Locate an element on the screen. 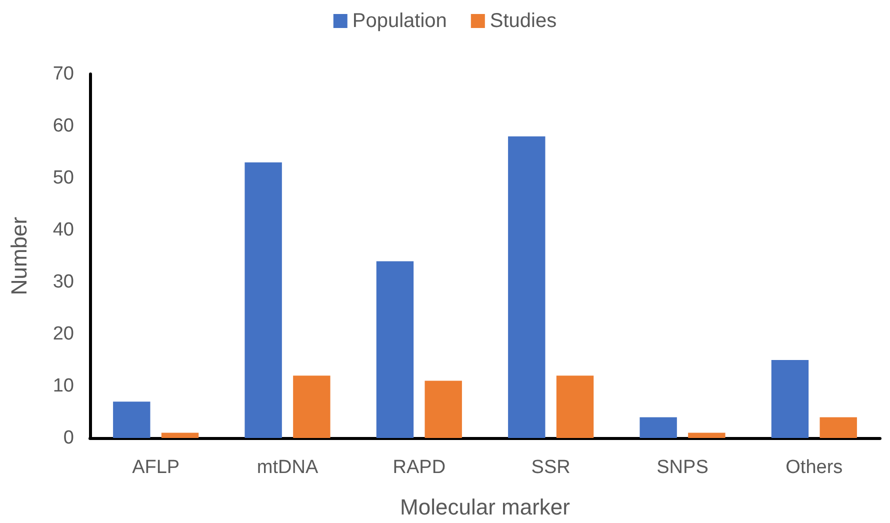 The image size is (890, 523). x-tick-label: SNPS is located at coordinates (682, 467).